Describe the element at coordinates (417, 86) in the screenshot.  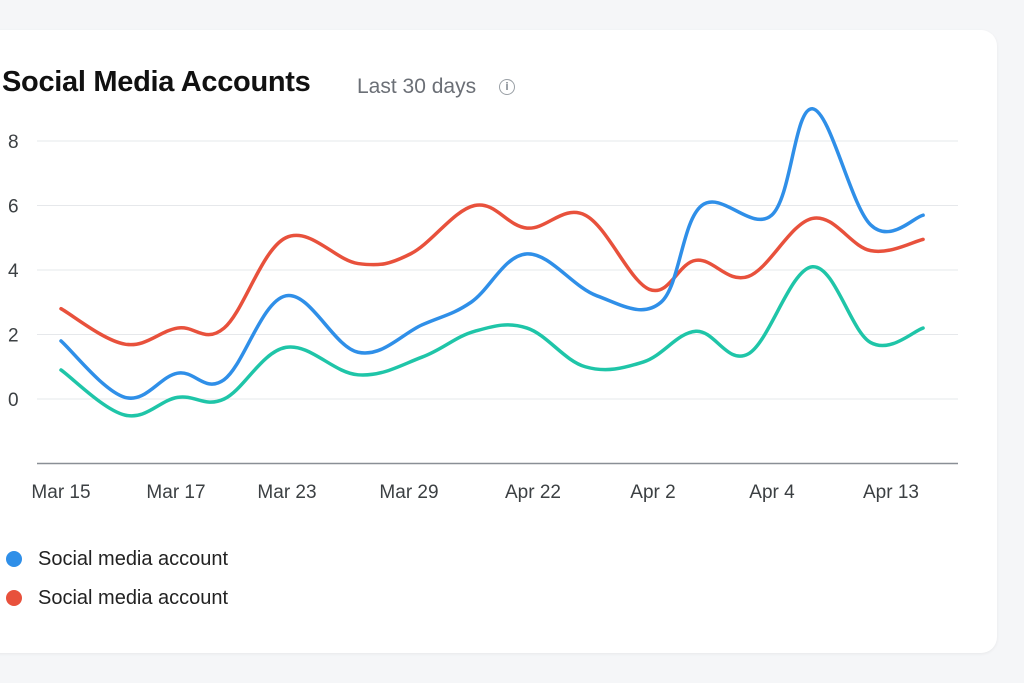
I see `date-range-label: Last 30 days` at that location.